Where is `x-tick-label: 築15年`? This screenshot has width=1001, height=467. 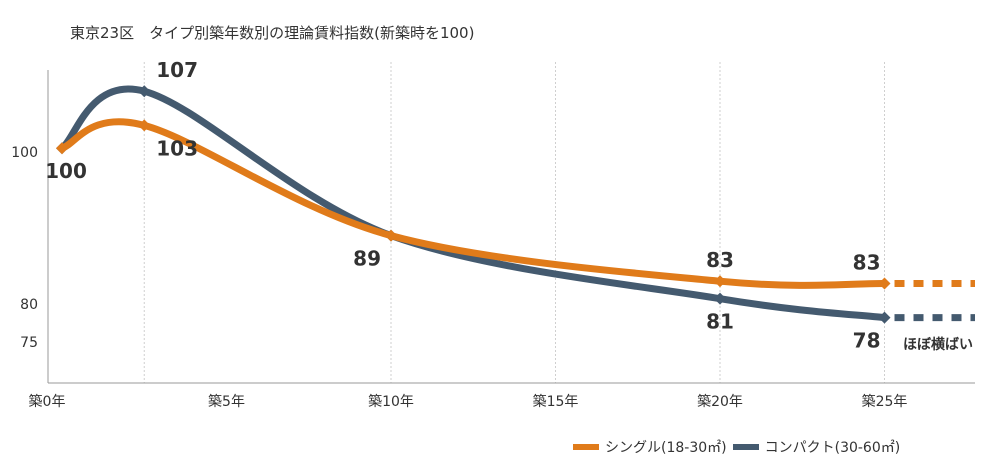
x-tick-label: 築15年 is located at coordinates (556, 402).